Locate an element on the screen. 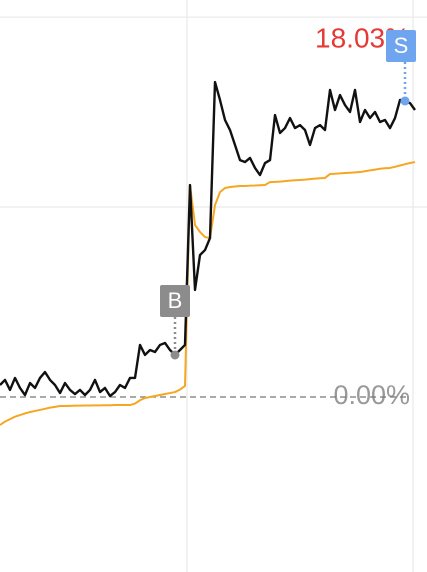  marker-label: B is located at coordinates (175, 300).